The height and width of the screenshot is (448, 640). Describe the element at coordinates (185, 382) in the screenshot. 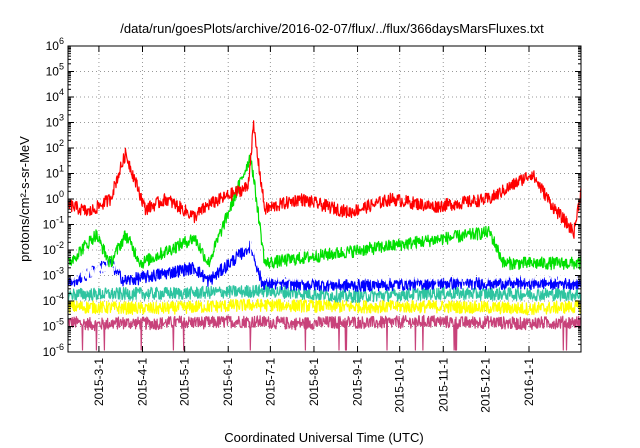

I see `x-tick-label: 2015-5-1` at that location.